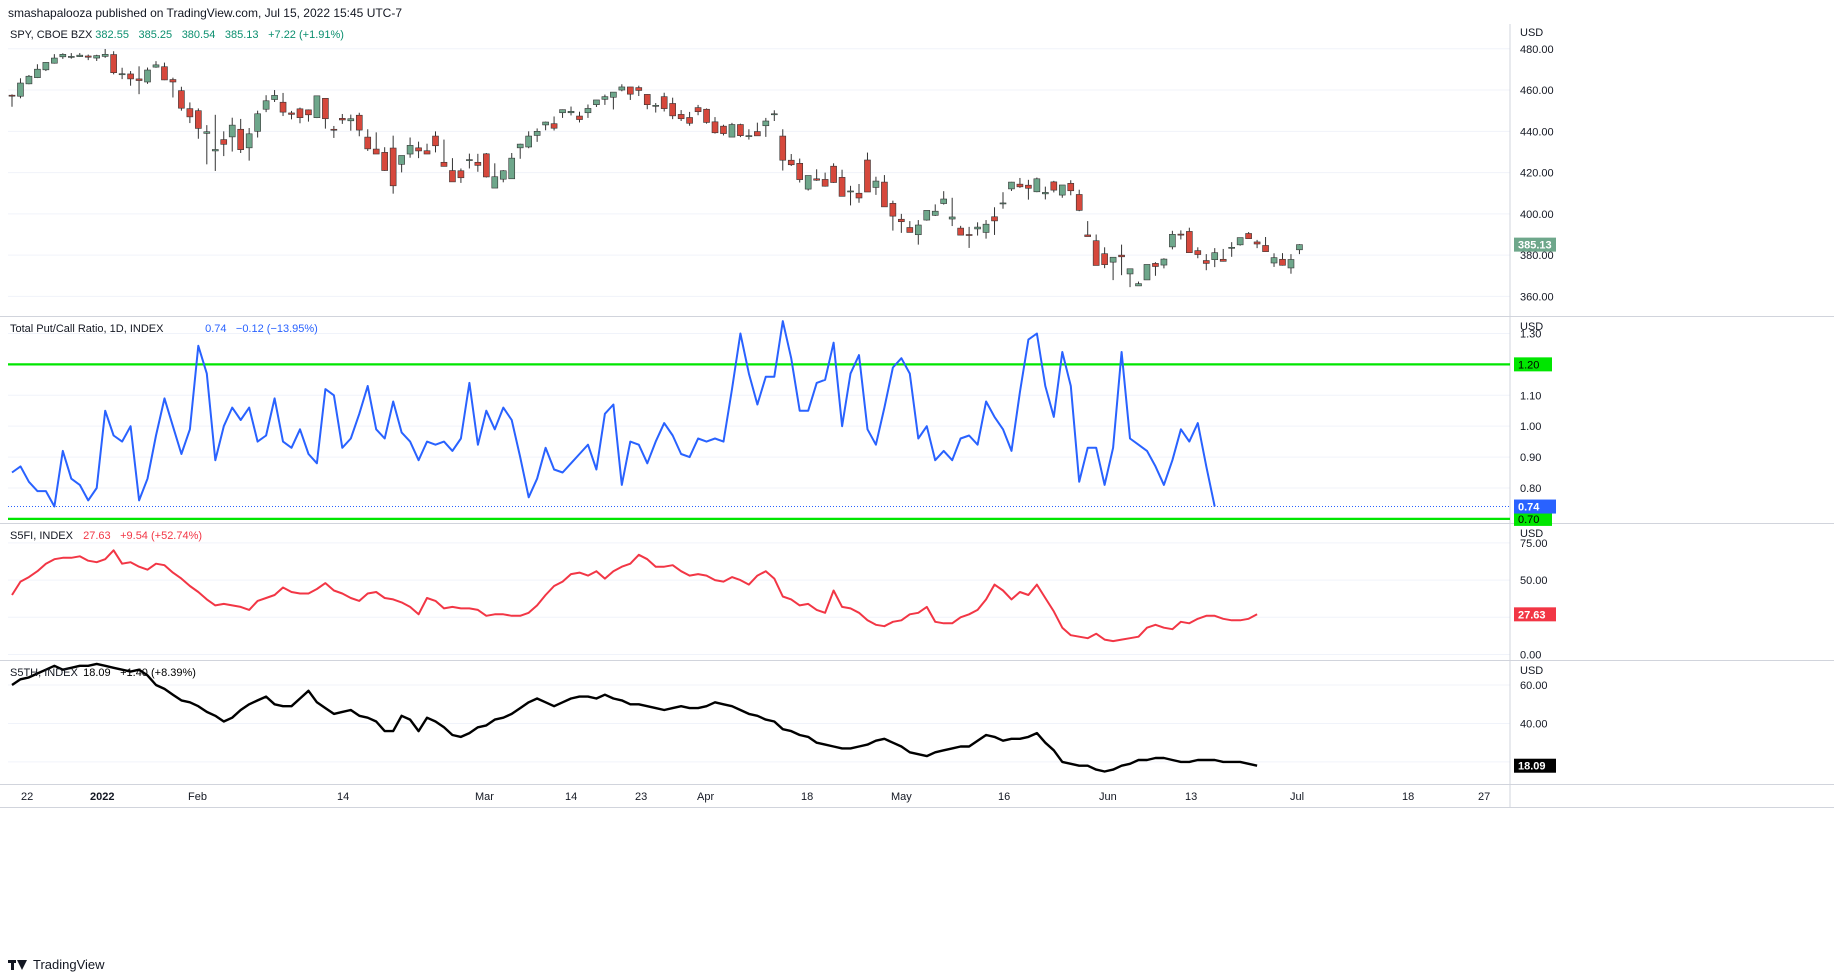 This screenshot has height=979, width=1834. I want to click on tradingview-footer: TradingView, so click(56, 964).